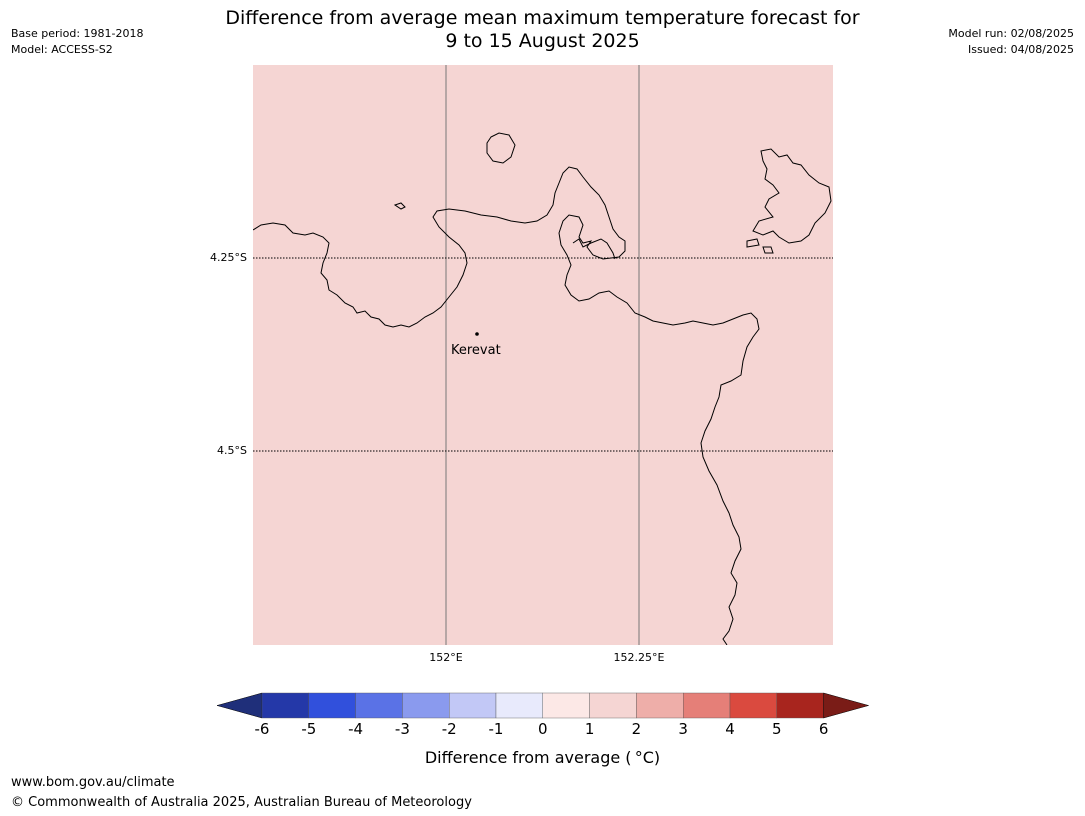  What do you see at coordinates (789, 201) in the screenshot?
I see `duke-of-york-islands` at bounding box center [789, 201].